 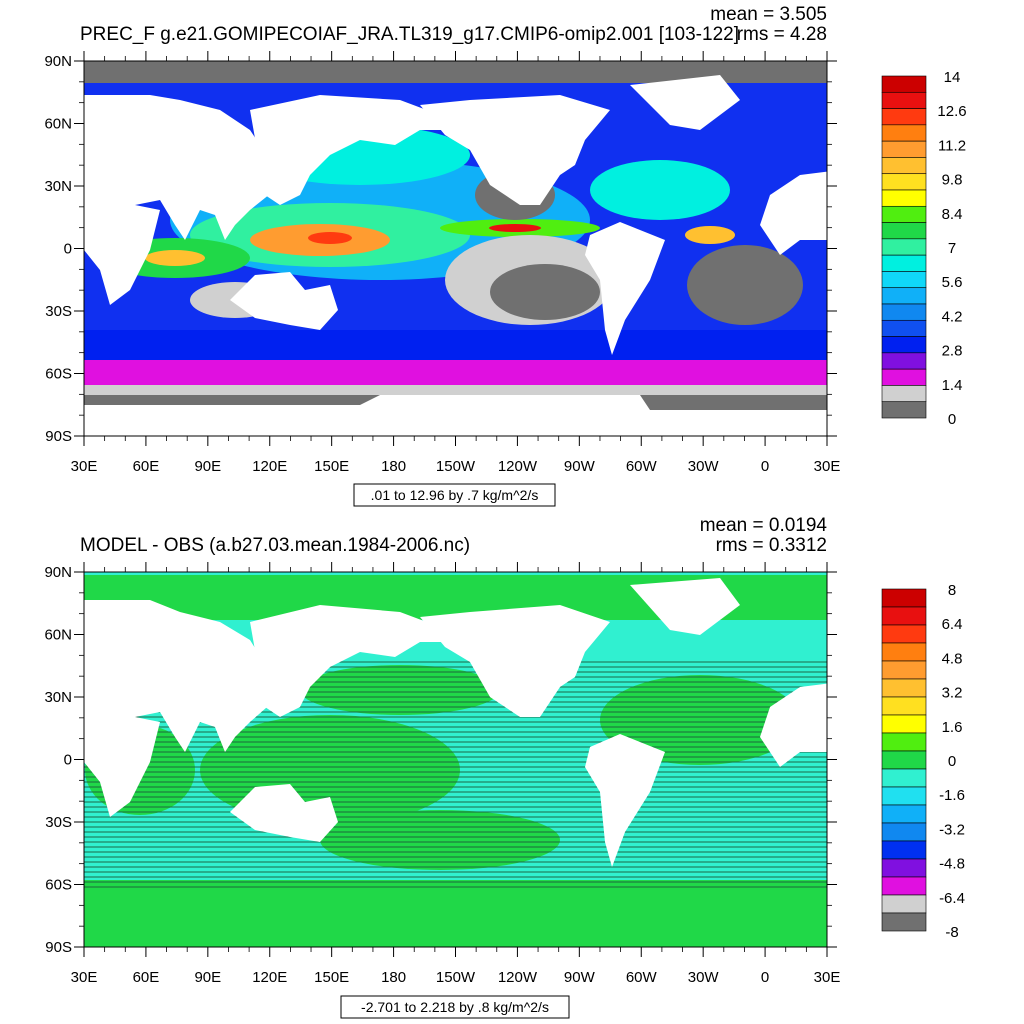 I want to click on colorbar-label: 8.4, so click(x=952, y=214).